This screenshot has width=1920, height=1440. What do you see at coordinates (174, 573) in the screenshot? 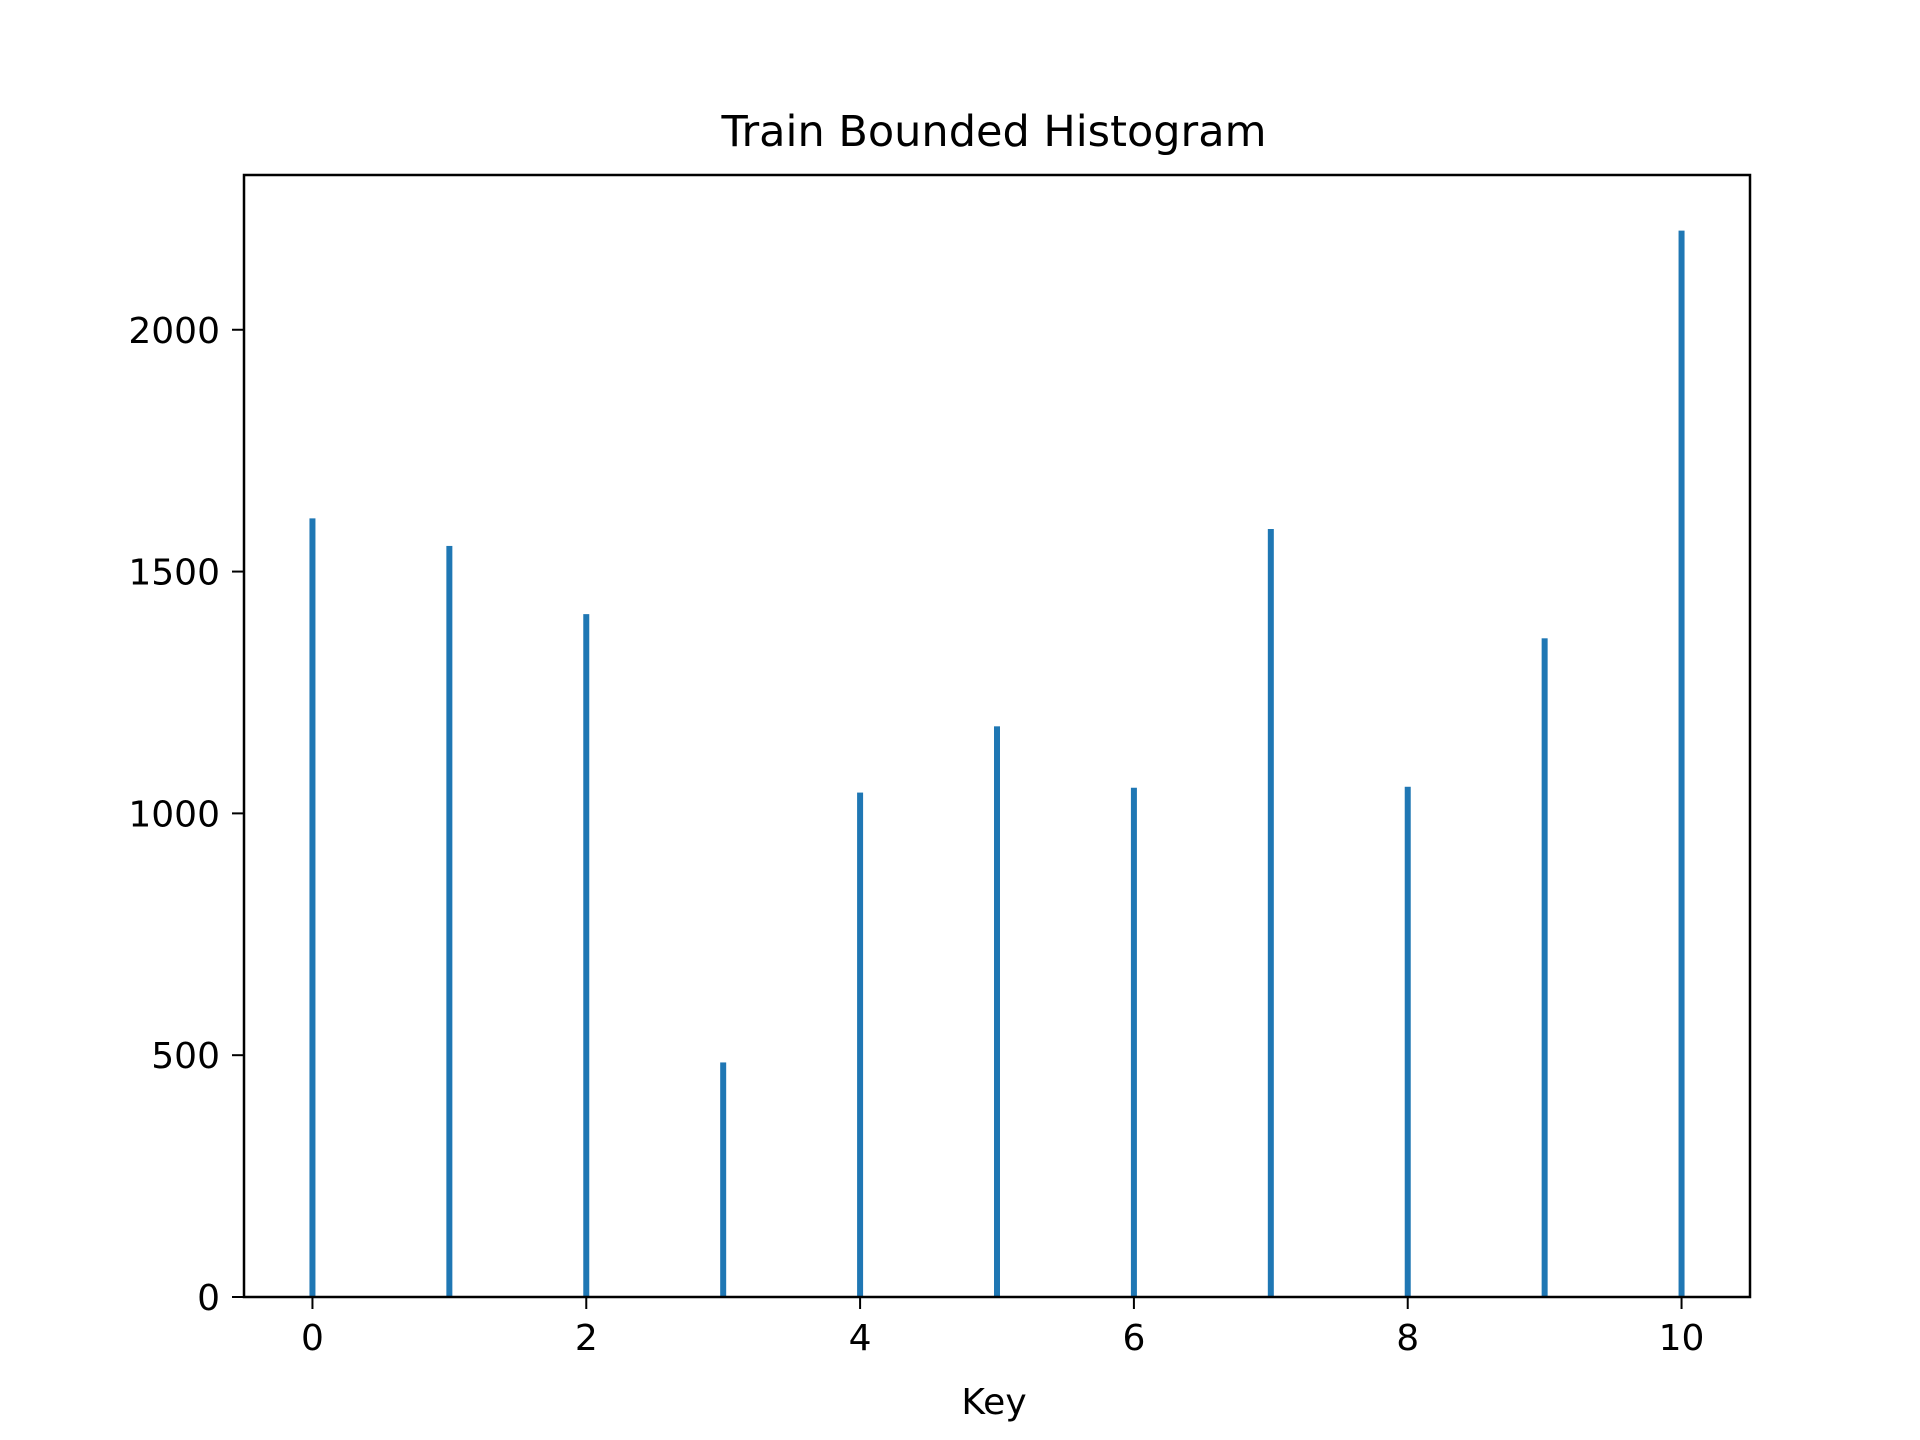
I see `y-tick-label-1500: 1500` at bounding box center [174, 573].